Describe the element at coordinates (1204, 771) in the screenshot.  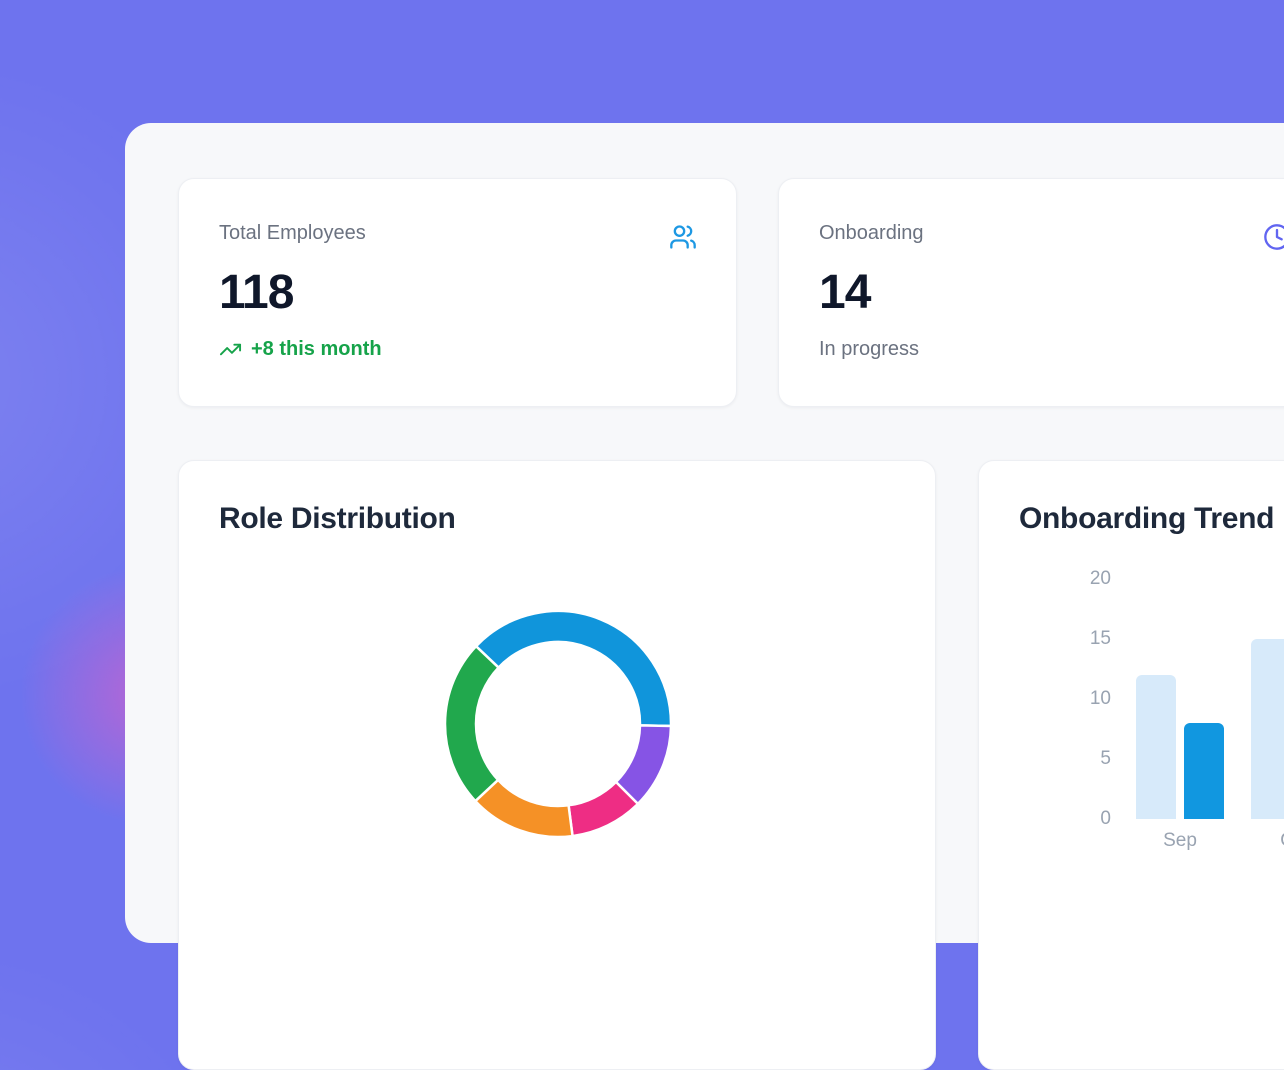
I see `bar-sep-series2` at that location.